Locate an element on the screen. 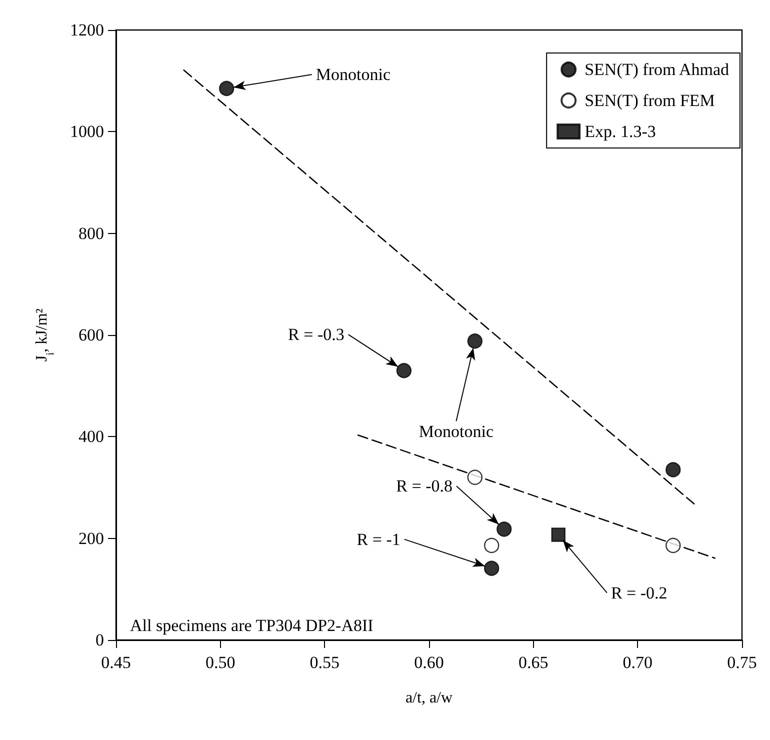 The image size is (770, 740). annotation: R = -0.3 is located at coordinates (316, 334).